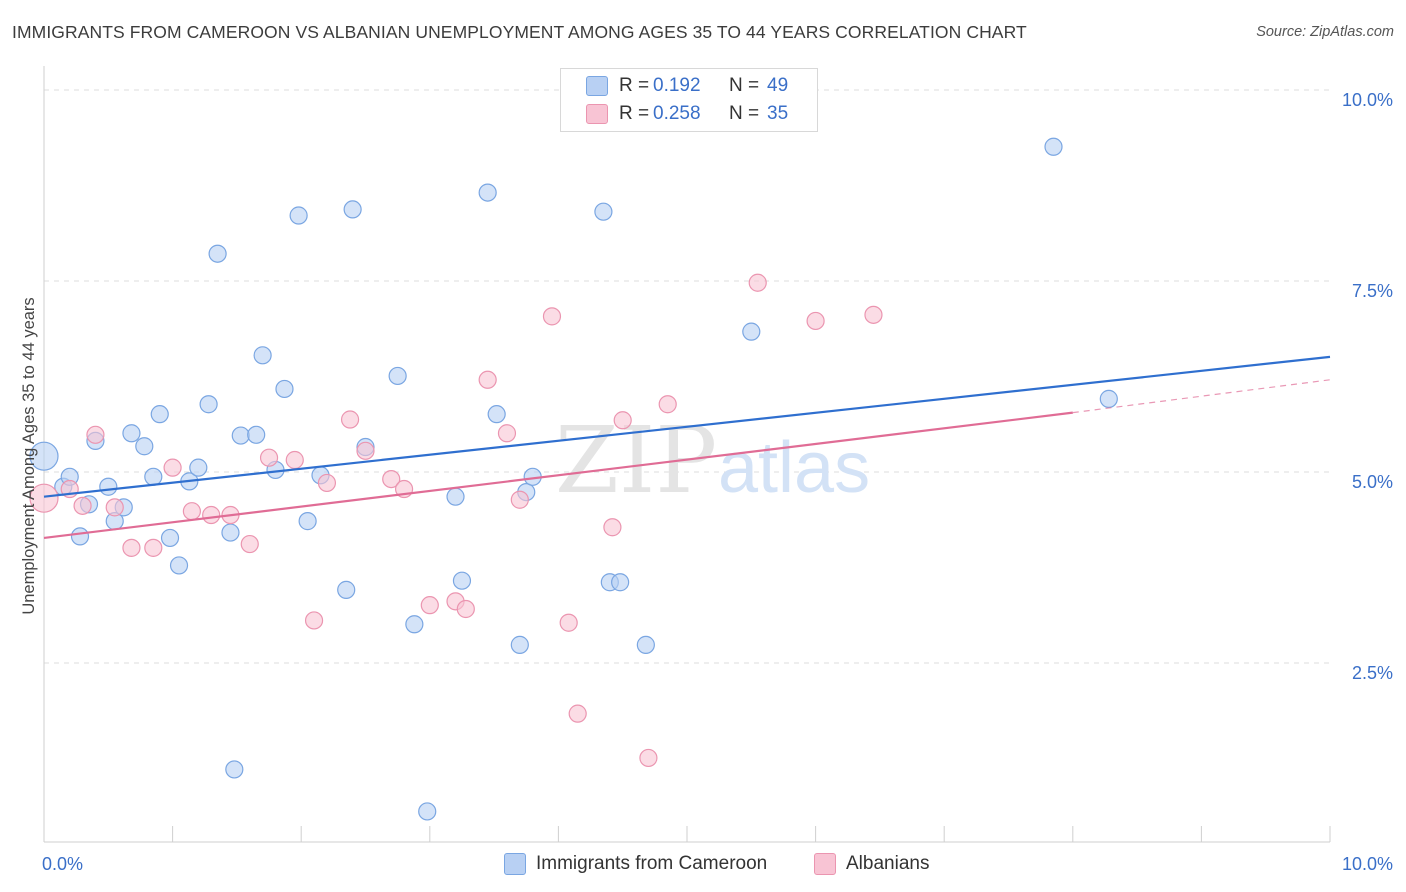  I want to click on watermark-zip: ZIP, so click(636, 460).